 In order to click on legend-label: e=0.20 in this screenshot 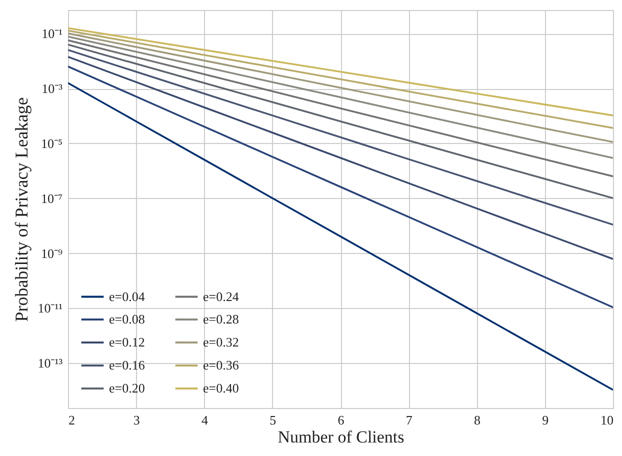, I will do `click(127, 388)`.